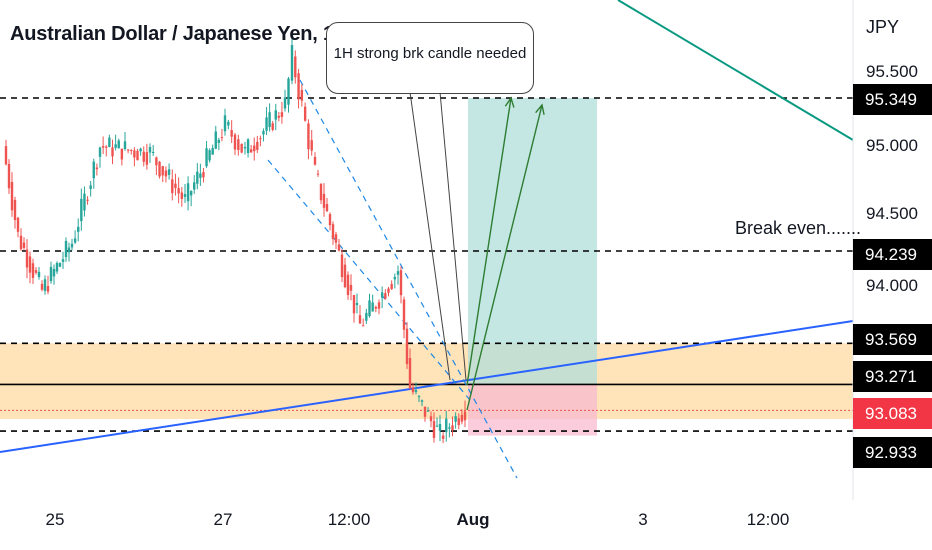  I want to click on price-tick-95000: 95.000, so click(892, 145).